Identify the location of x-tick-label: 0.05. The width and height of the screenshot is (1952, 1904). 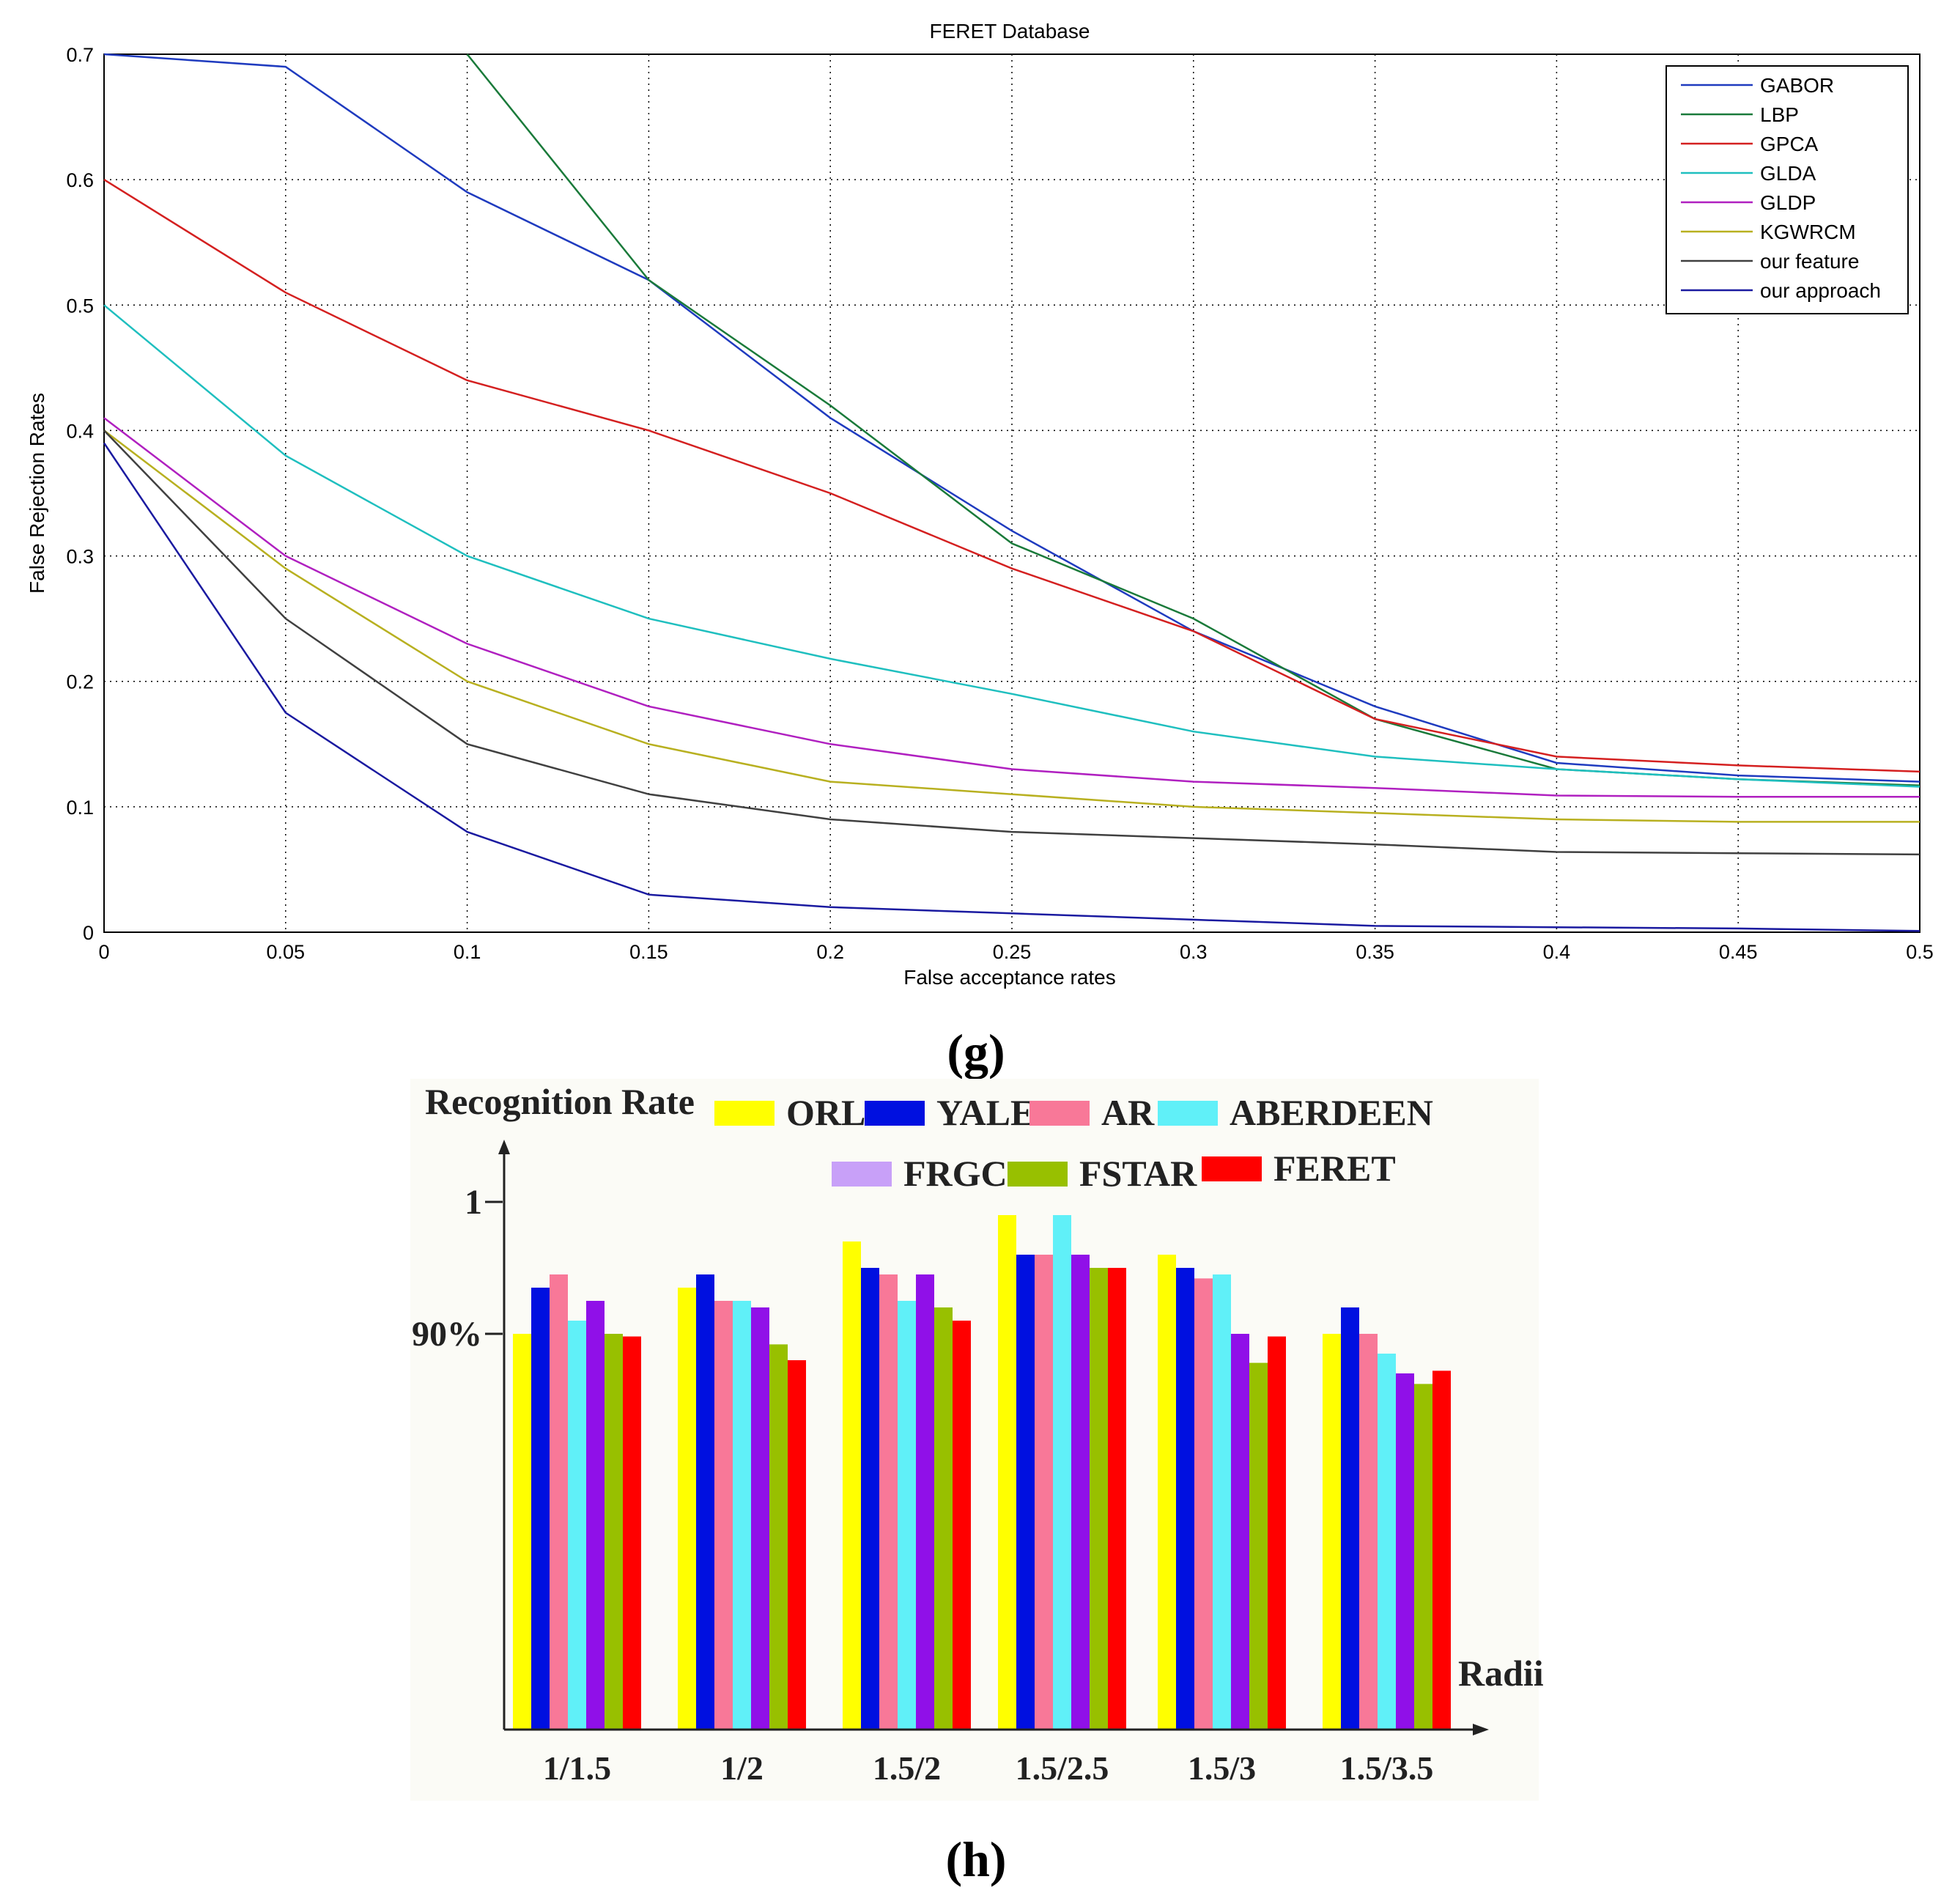
(286, 952).